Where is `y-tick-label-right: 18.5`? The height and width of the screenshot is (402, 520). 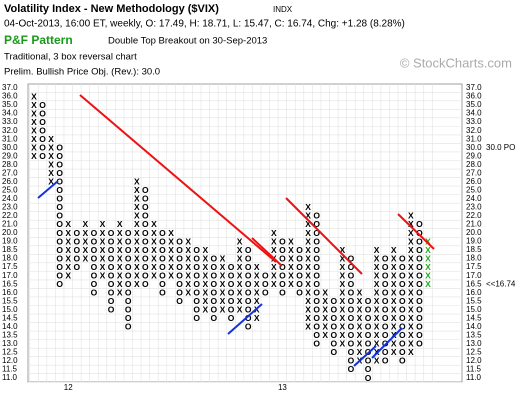
y-tick-label-right: 18.5 is located at coordinates (474, 249).